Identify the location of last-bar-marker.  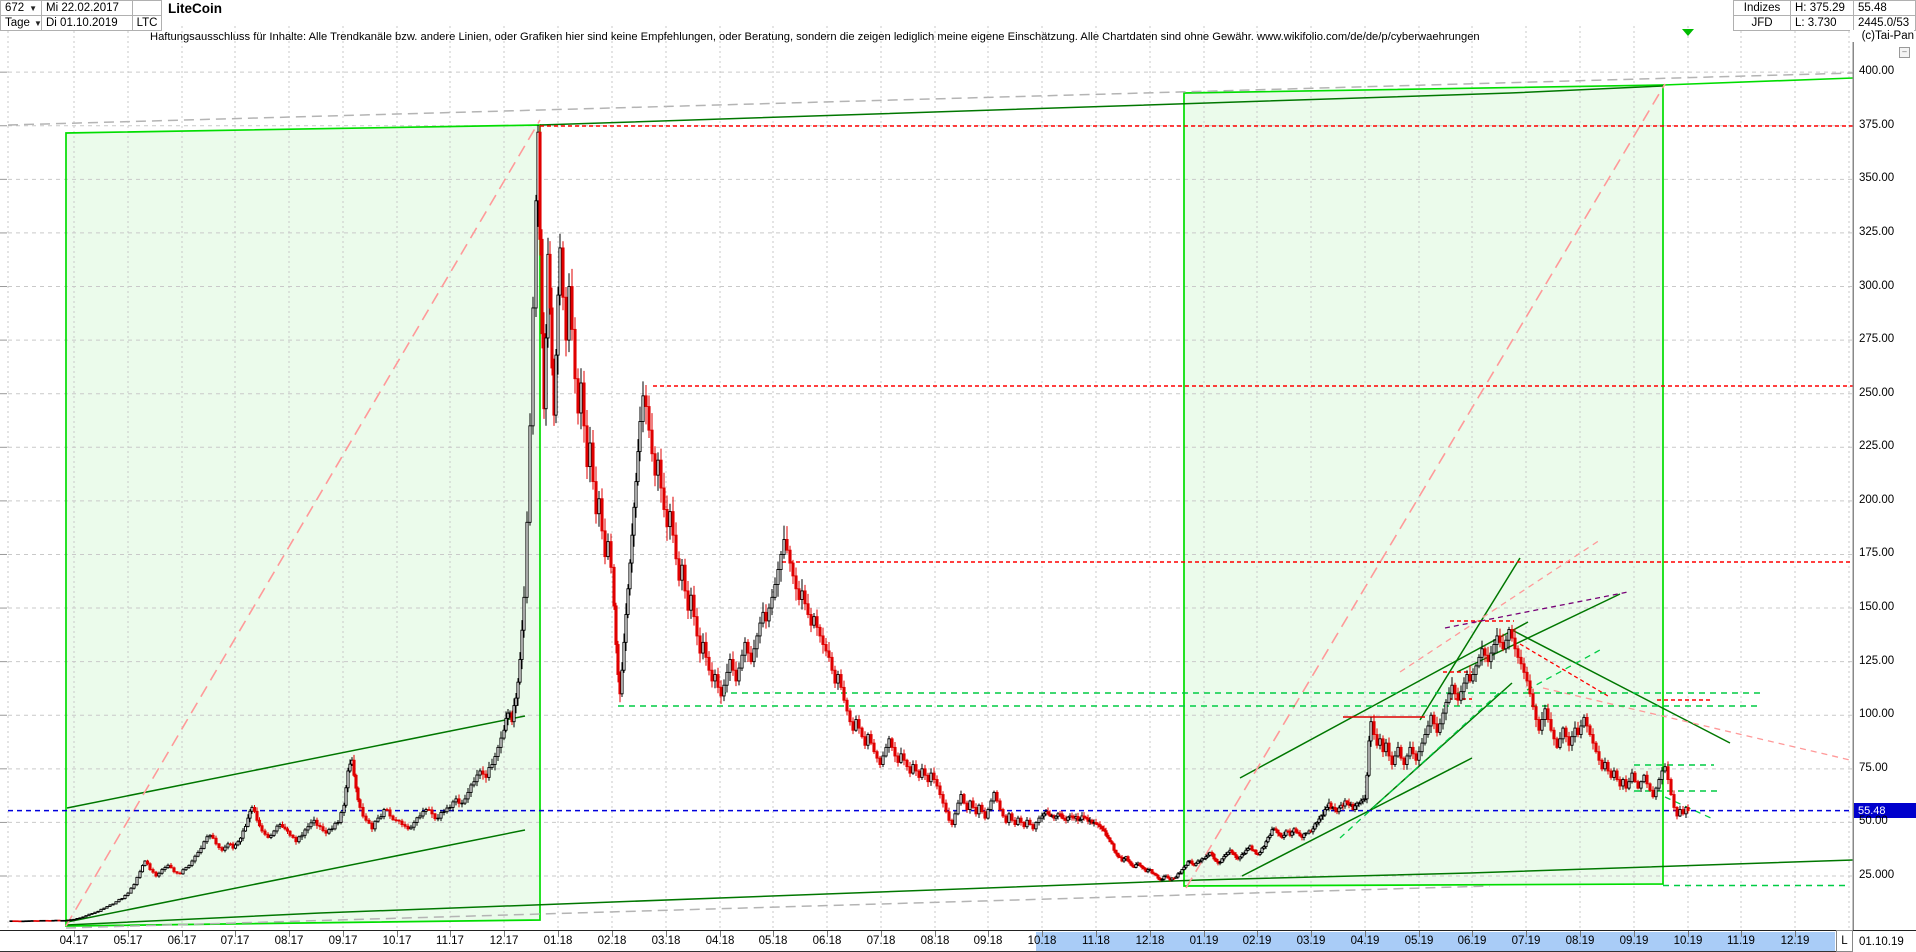
(1688, 32).